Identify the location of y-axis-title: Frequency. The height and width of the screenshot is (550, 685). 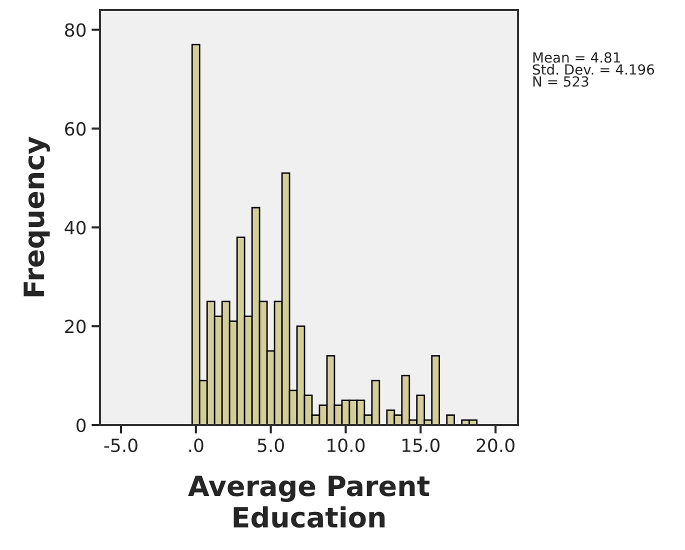
(37, 216).